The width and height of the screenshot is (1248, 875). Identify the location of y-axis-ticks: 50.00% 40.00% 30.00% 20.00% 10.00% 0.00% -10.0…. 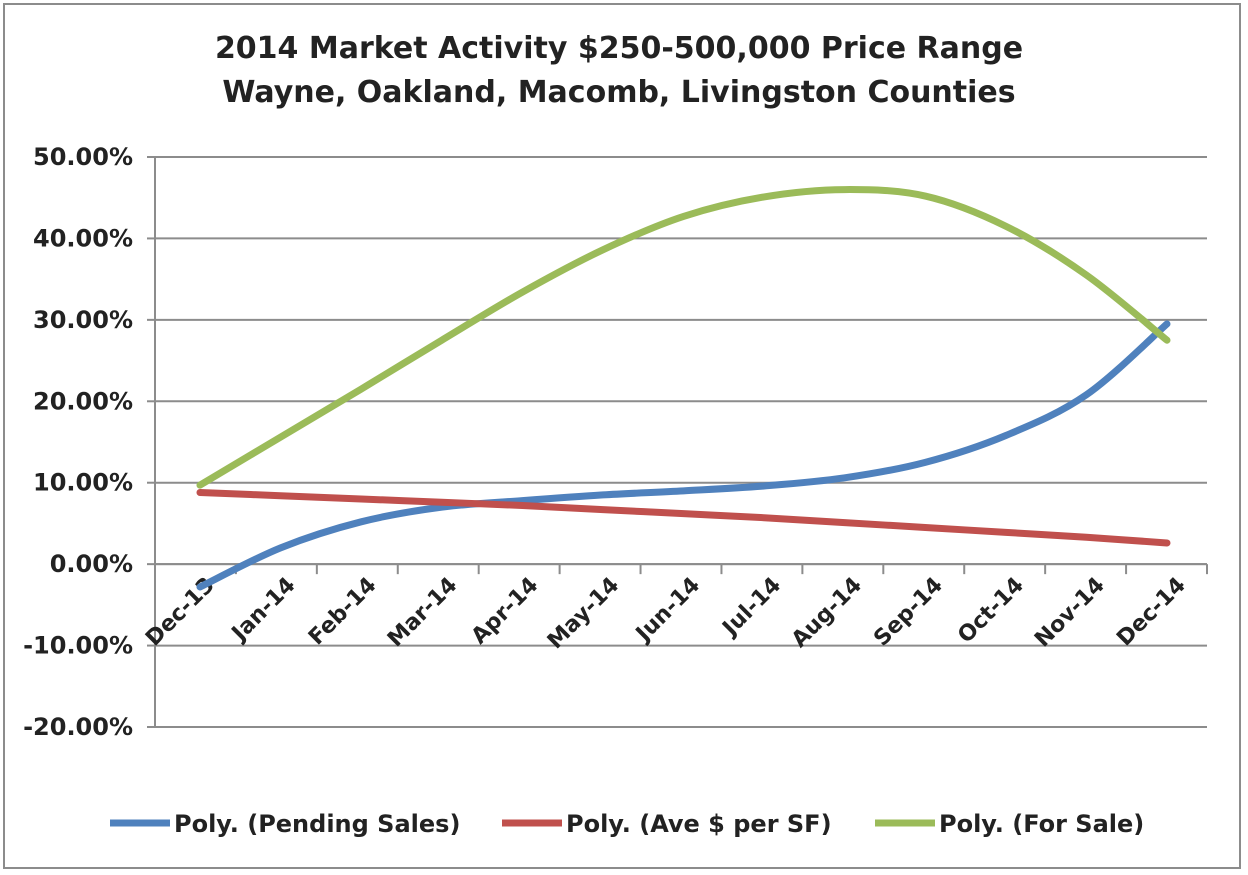
(78, 442).